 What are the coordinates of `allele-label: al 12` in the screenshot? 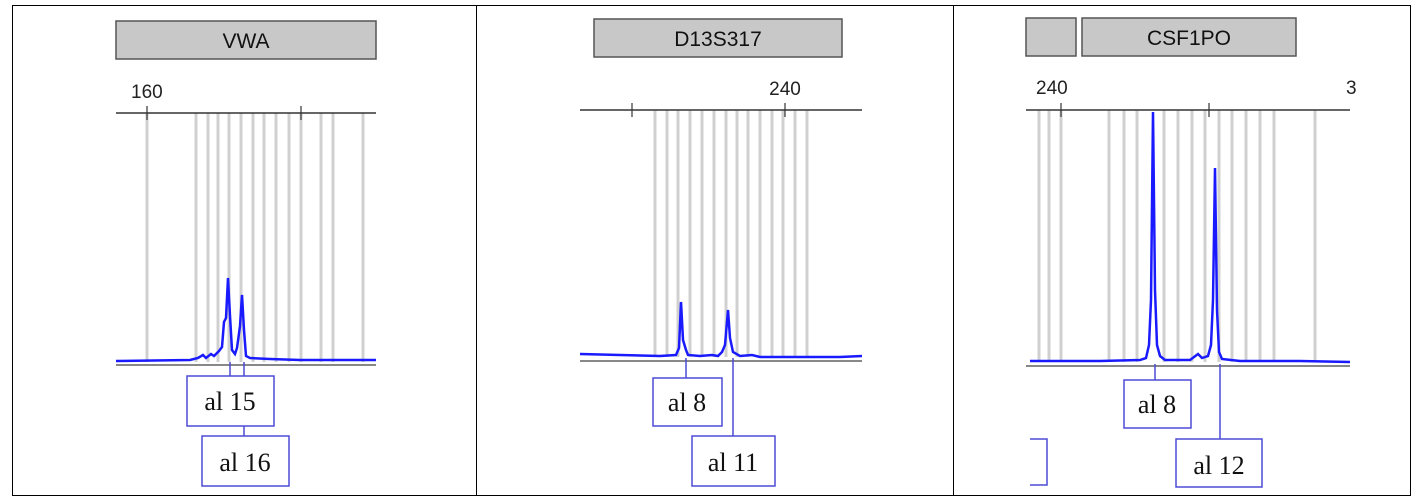 It's located at (1218, 465).